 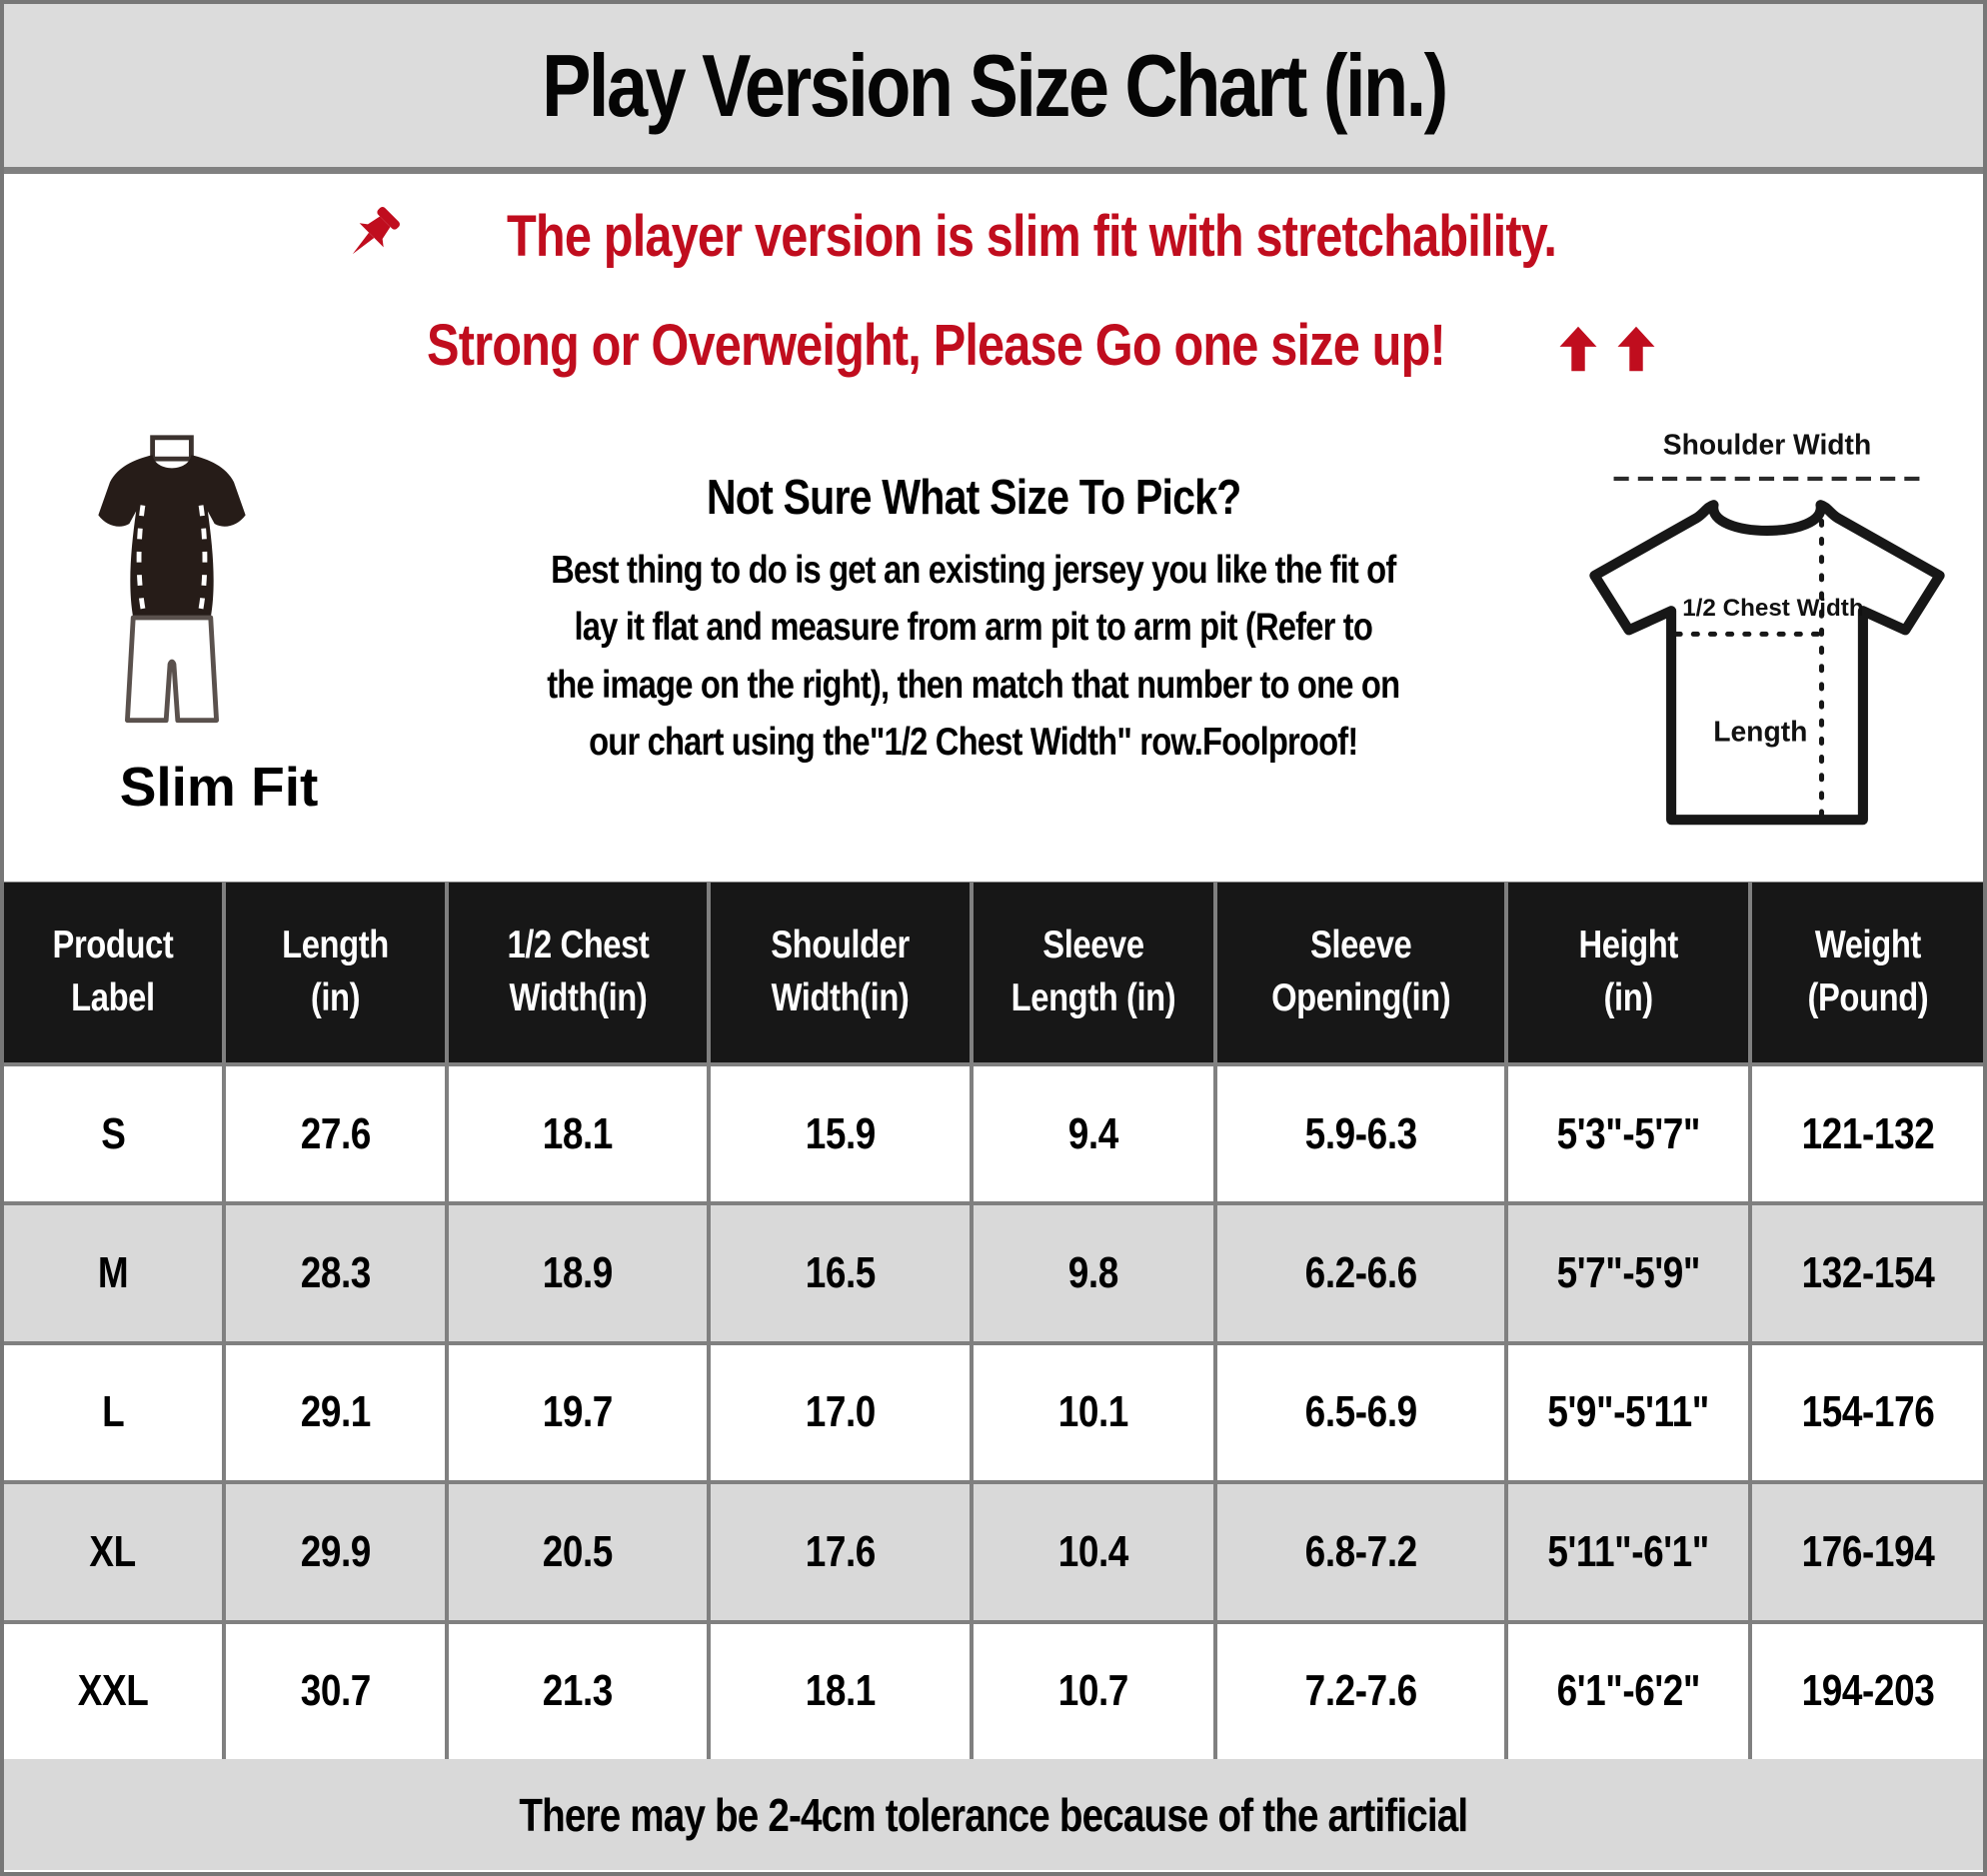 What do you see at coordinates (1760, 731) in the screenshot?
I see `diagram-length-label: Length` at bounding box center [1760, 731].